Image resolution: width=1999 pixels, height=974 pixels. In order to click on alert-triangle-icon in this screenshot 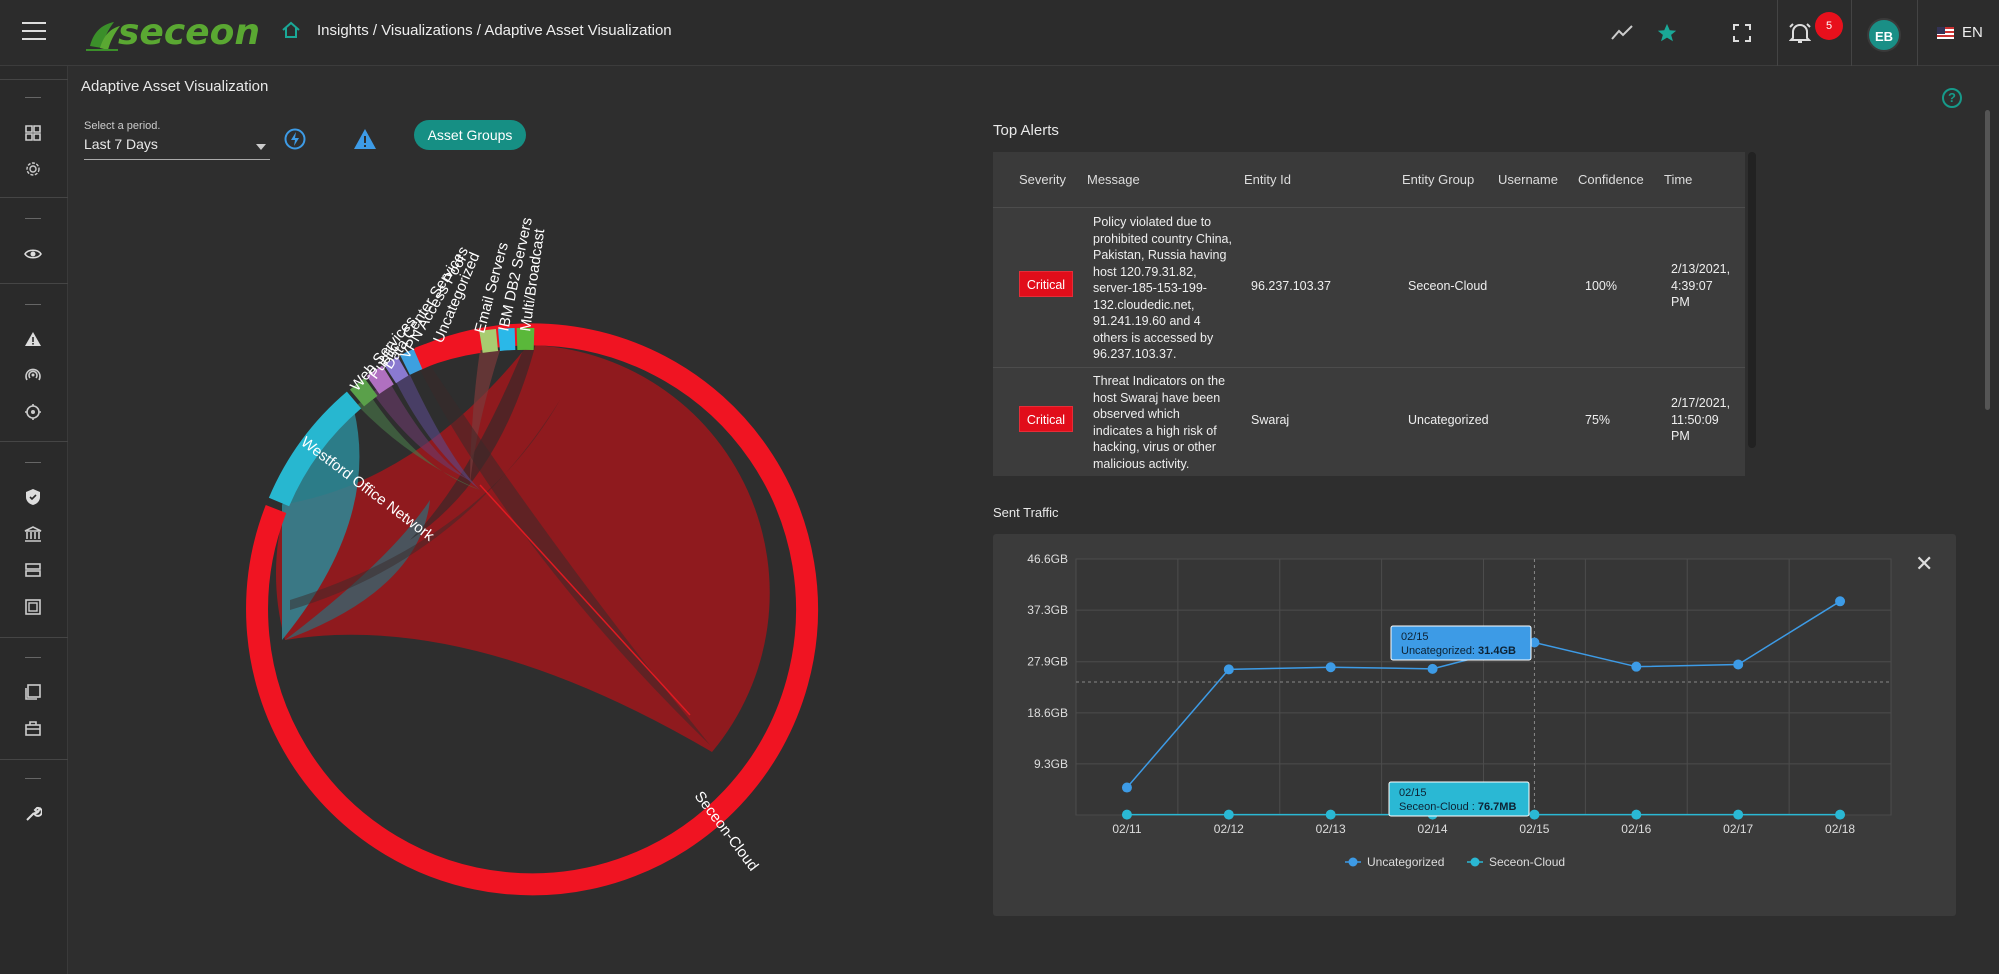, I will do `click(365, 139)`.